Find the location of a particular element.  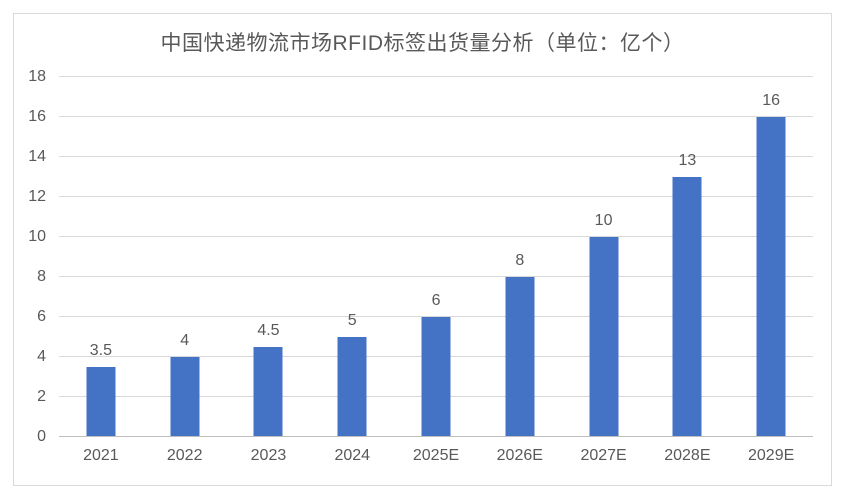

category-cell: 16 is located at coordinates (771, 257).